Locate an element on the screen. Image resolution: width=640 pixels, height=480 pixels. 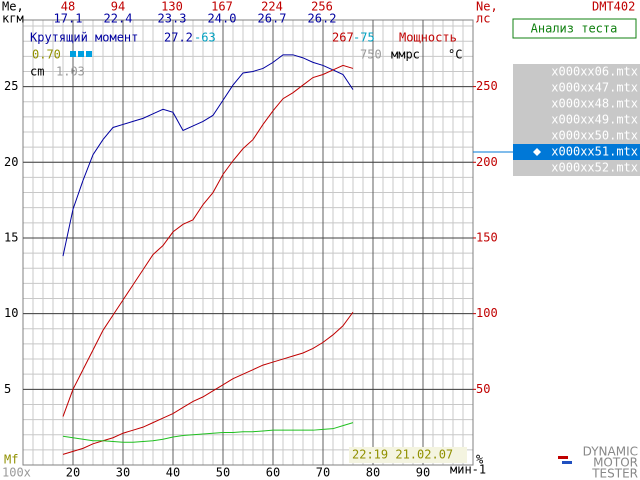
y2-label: лс is located at coordinates (483, 19).